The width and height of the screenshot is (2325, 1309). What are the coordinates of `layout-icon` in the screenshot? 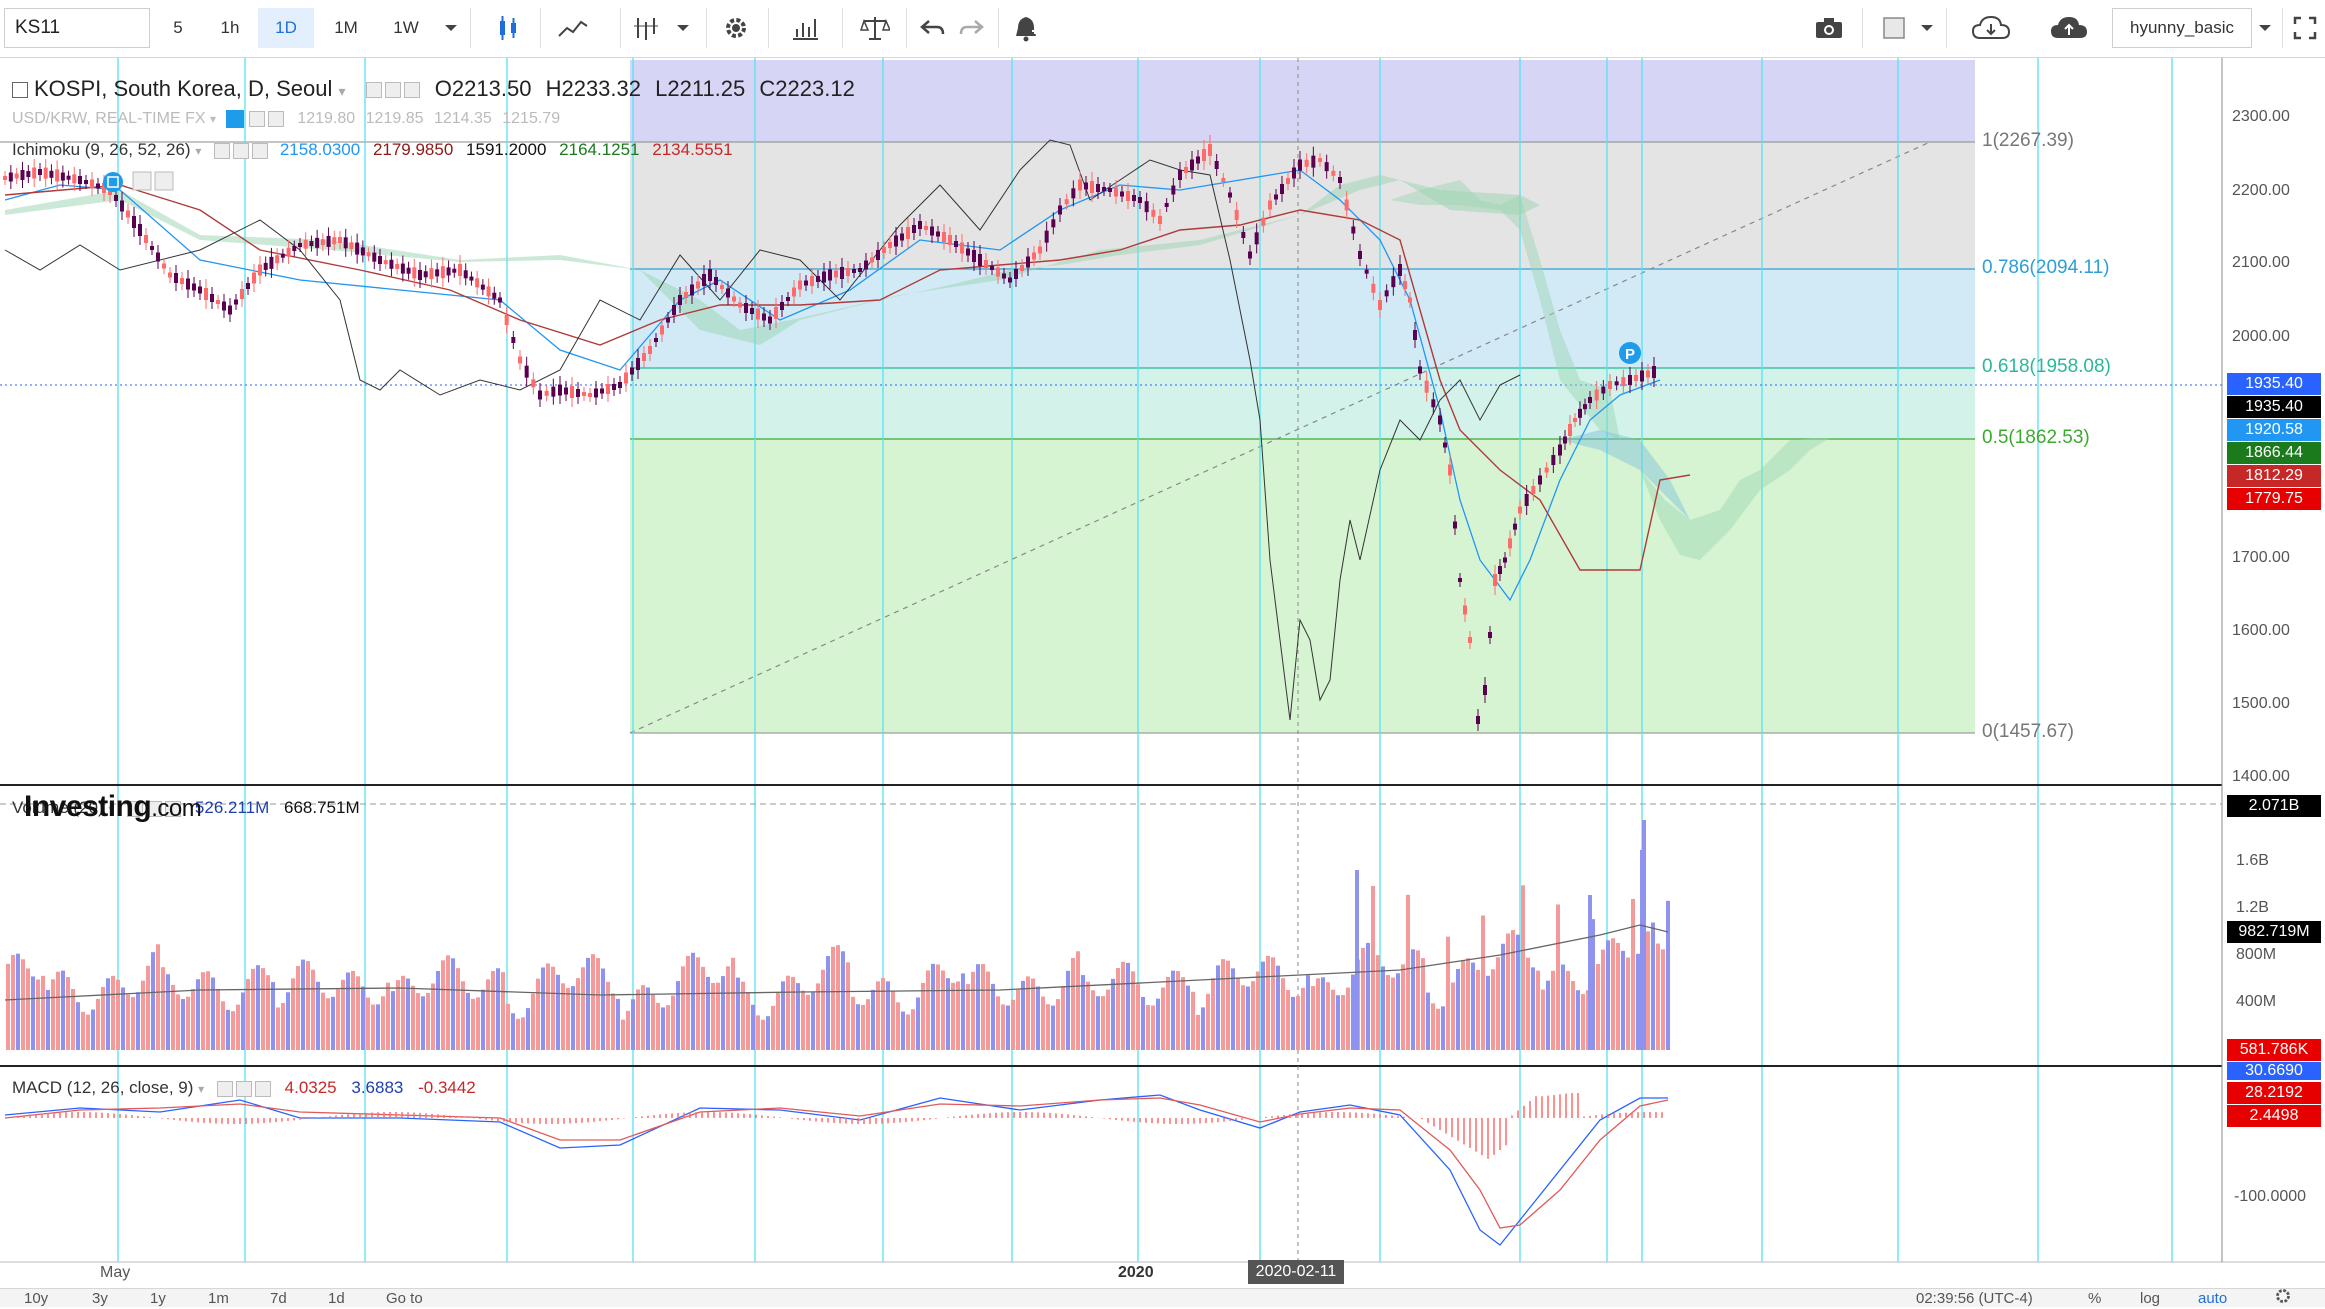 It's located at (1894, 28).